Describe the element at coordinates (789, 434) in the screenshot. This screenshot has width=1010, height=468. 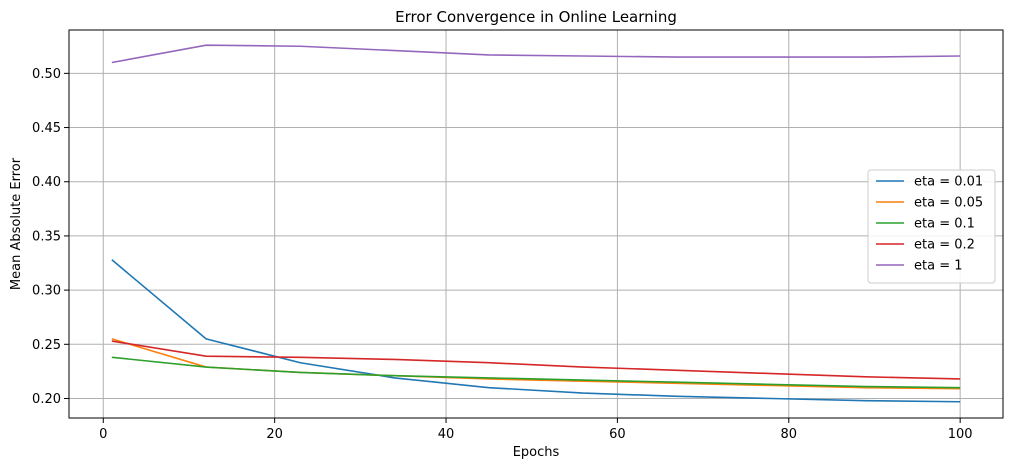
I see `x-tick-label: 80` at that location.